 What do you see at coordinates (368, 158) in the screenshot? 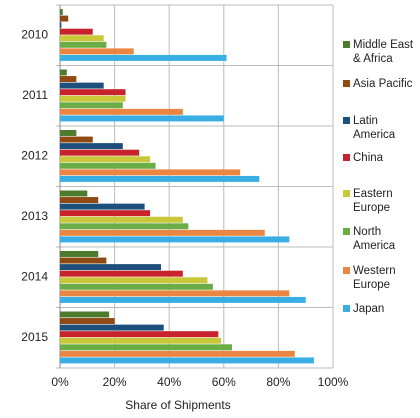
I see `legend-label: China` at bounding box center [368, 158].